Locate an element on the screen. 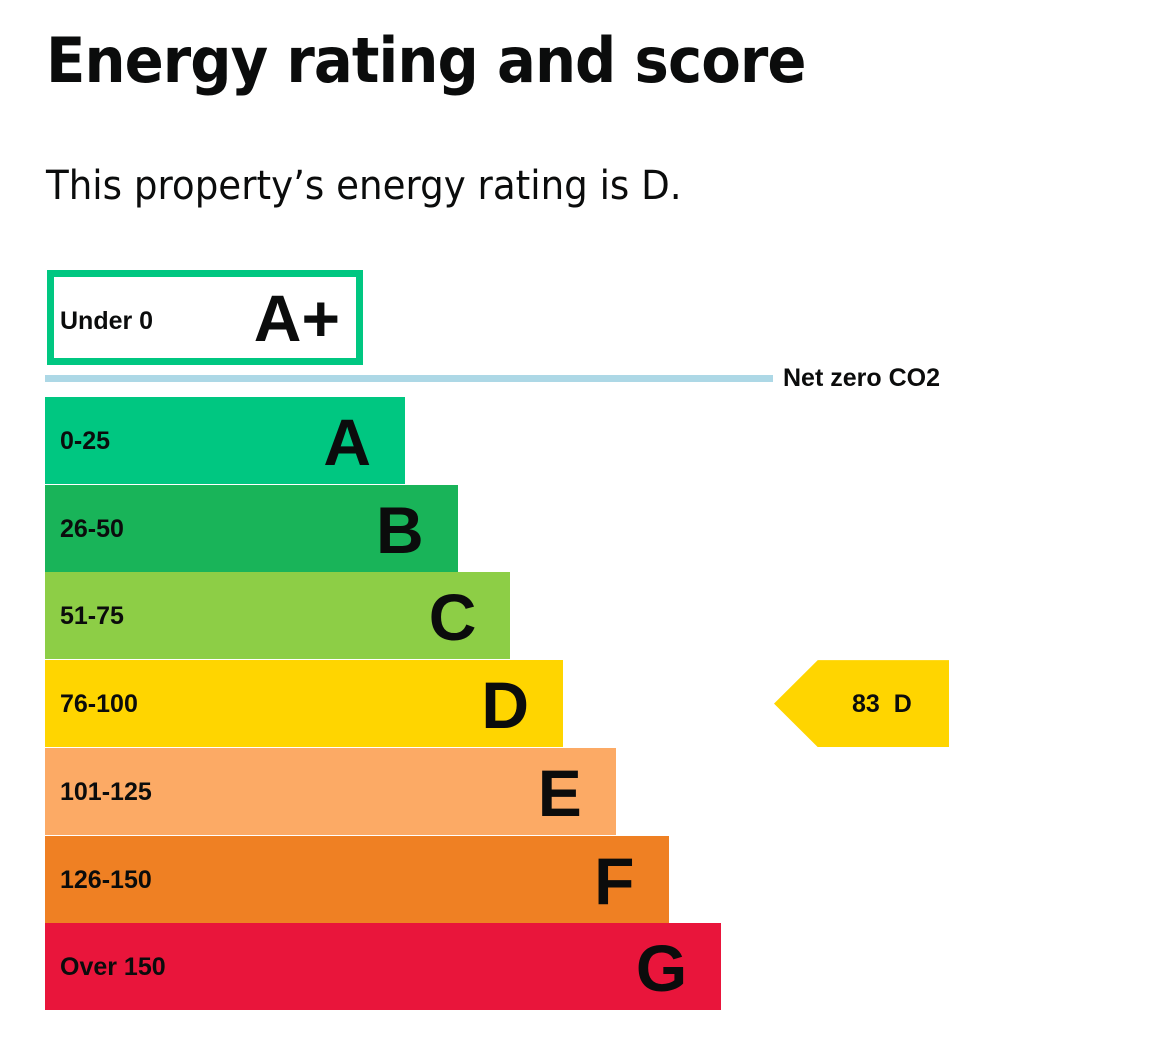 The image size is (1170, 1049). net-zero-label: Net zero CO2 is located at coordinates (861, 378).